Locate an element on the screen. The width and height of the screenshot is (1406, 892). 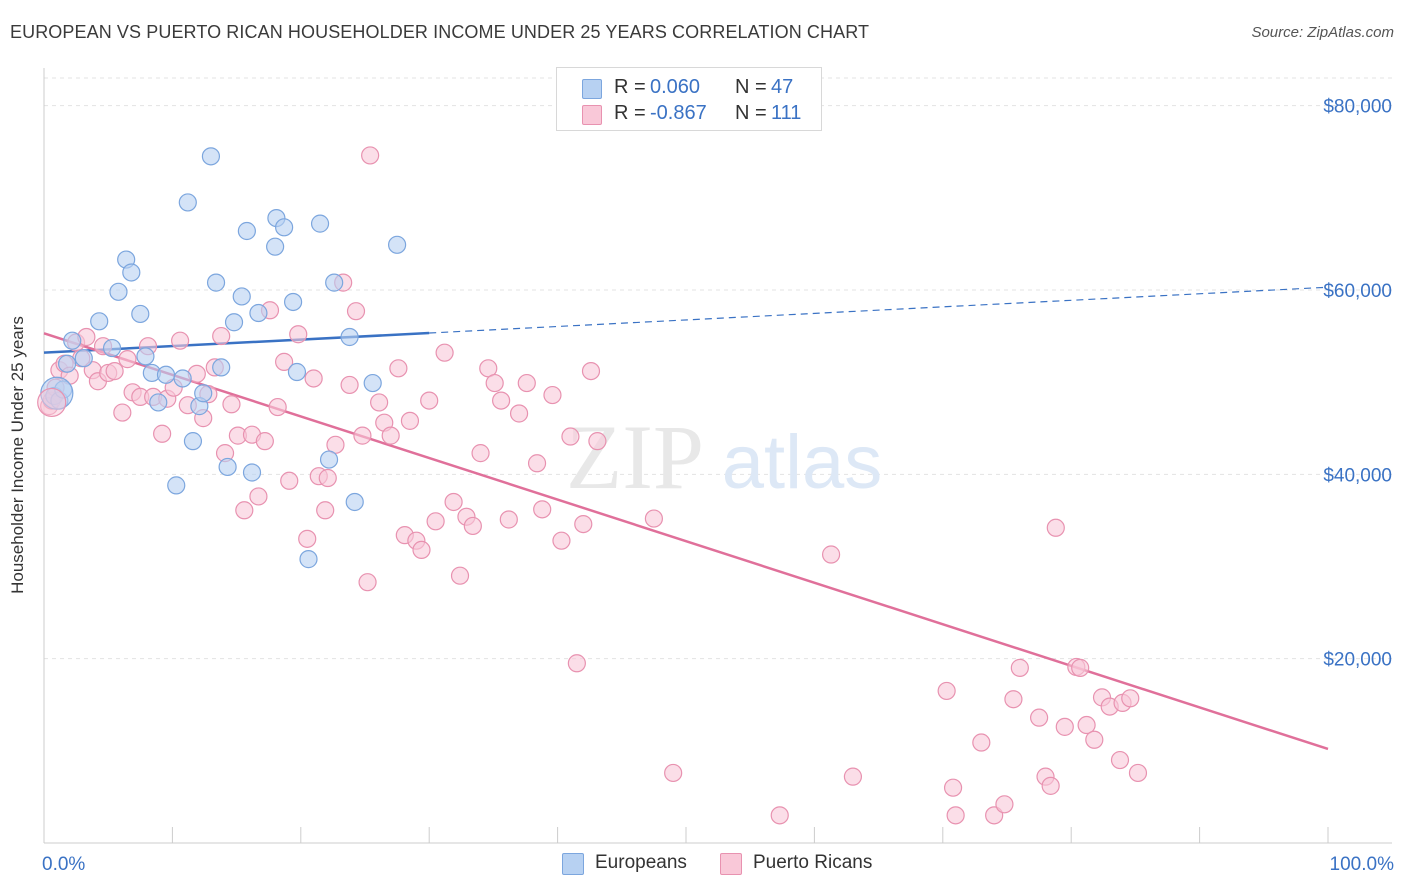
stats-legend-row-puerto-ricans: R = -0.867 N = 111 is located at coordinates (689, 114).